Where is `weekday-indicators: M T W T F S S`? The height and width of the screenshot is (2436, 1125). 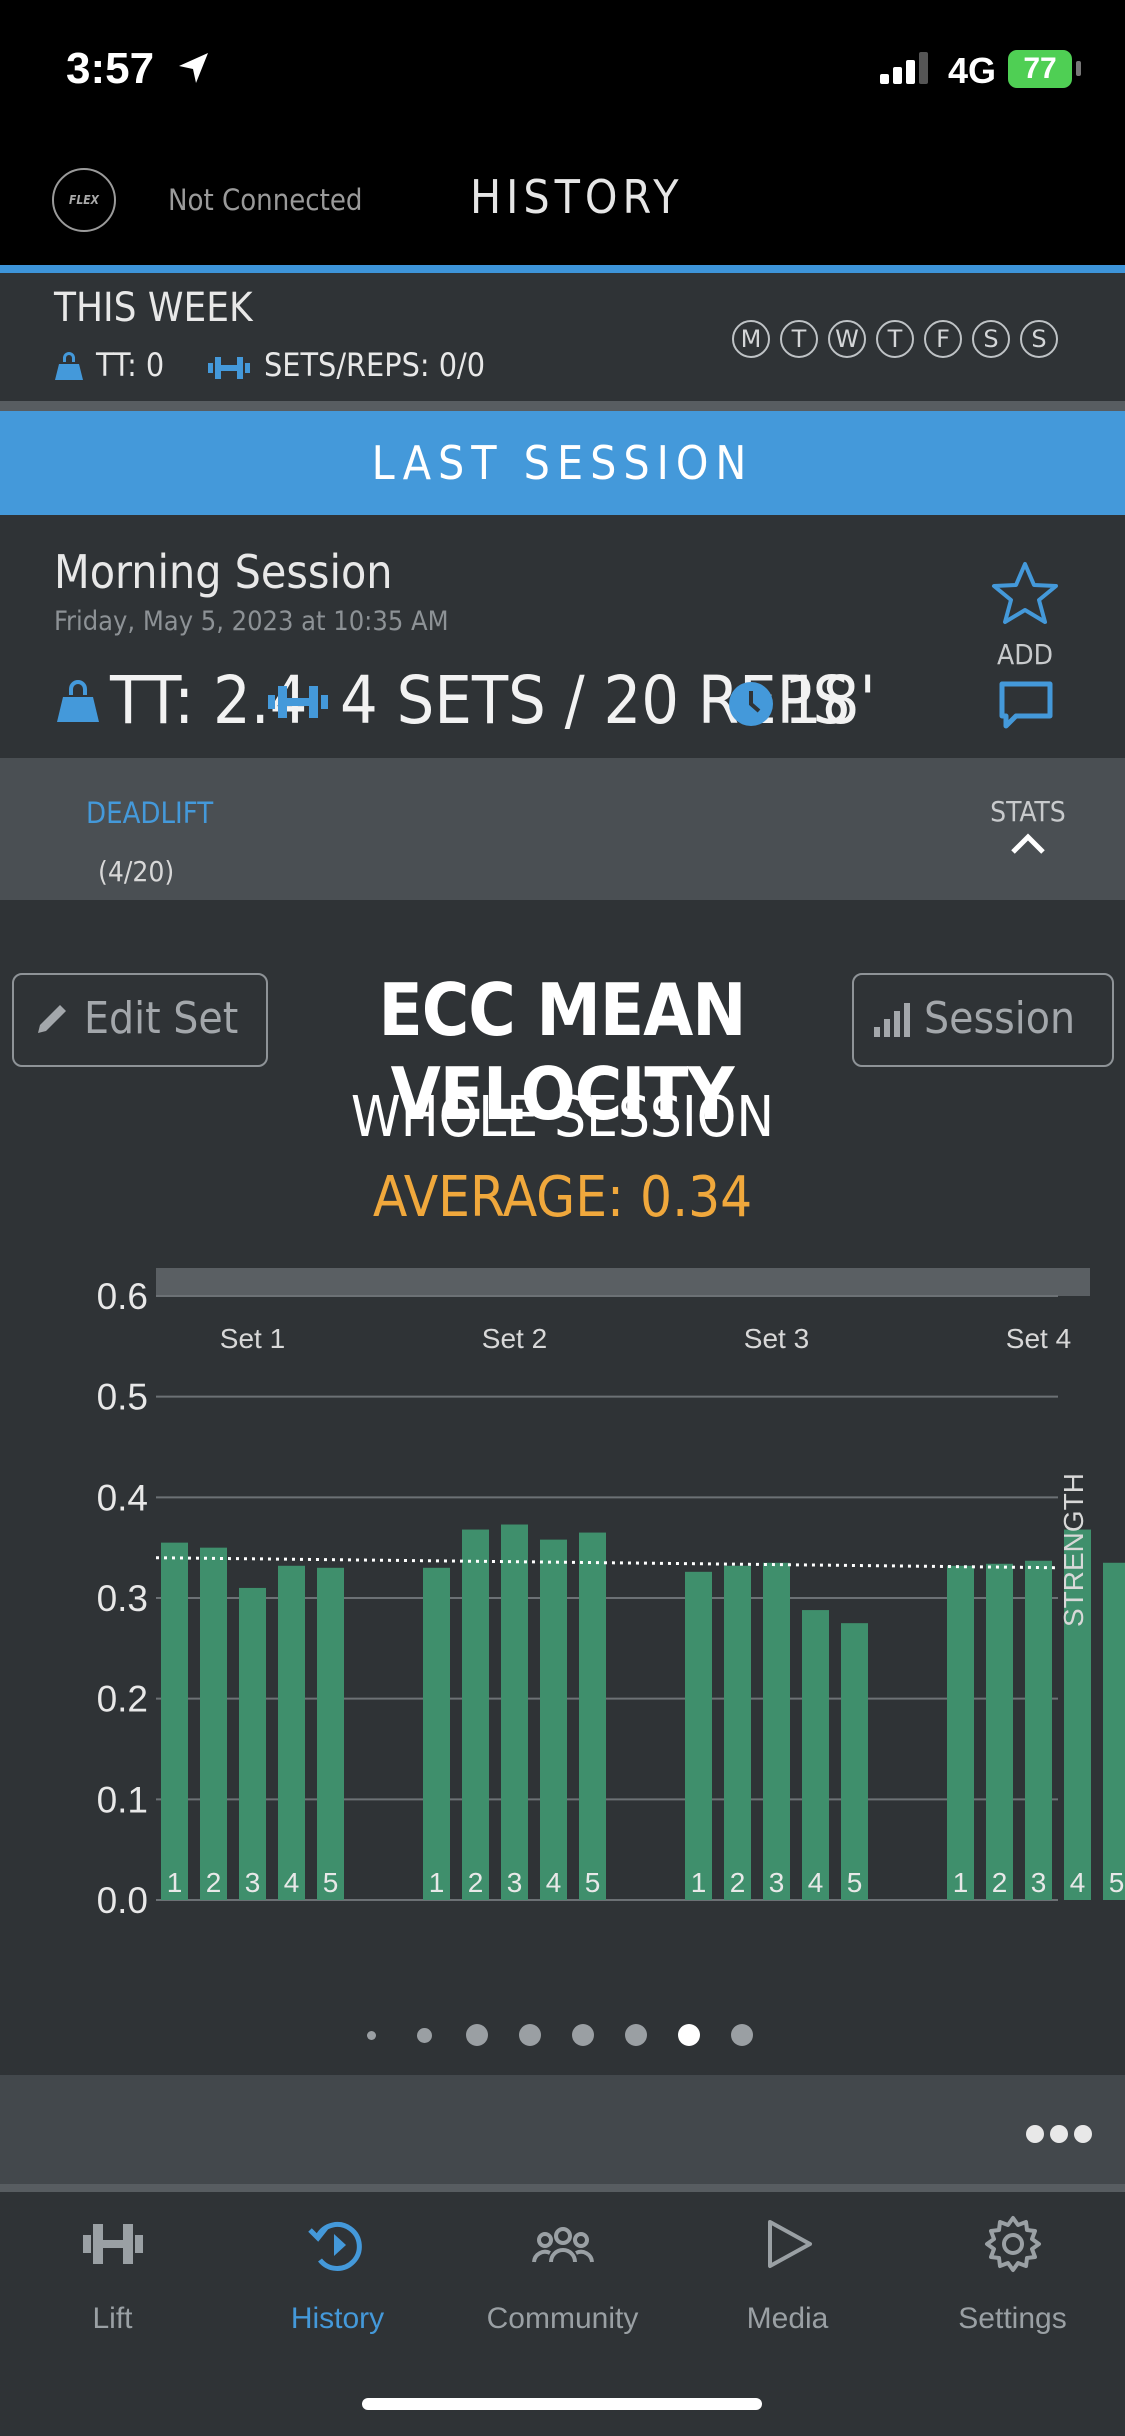 weekday-indicators: M T W T F S S is located at coordinates (895, 339).